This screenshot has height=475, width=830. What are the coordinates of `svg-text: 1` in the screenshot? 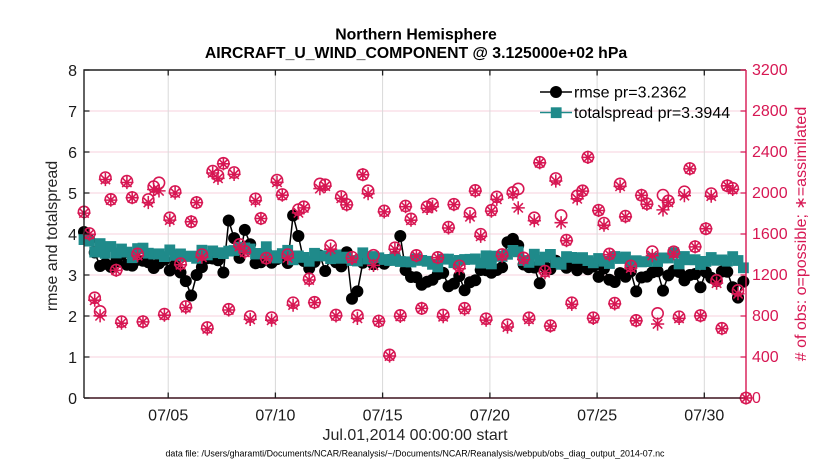 It's located at (72, 358).